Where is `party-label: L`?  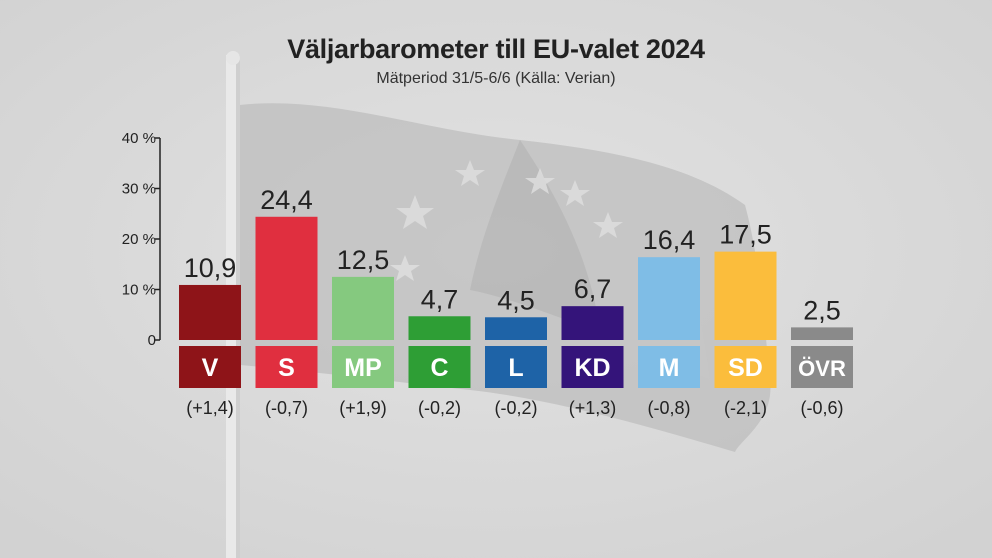
party-label: L is located at coordinates (515, 368).